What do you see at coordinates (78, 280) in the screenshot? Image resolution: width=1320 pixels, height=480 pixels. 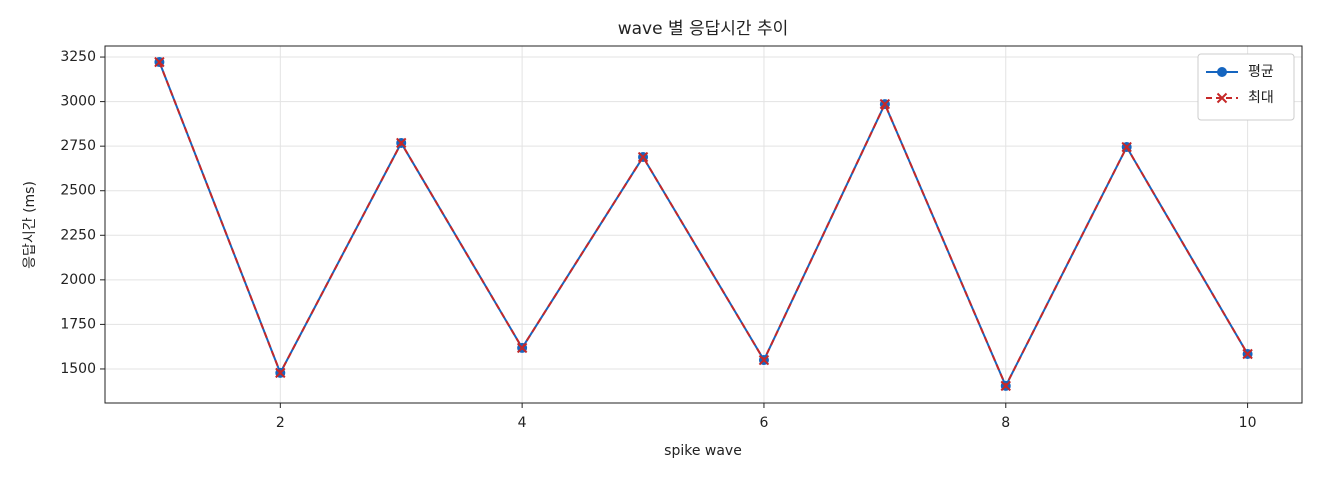 I see `y-tick-label: 2000` at bounding box center [78, 280].